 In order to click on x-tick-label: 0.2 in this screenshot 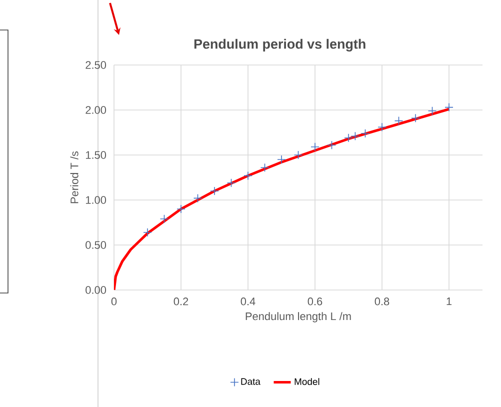, I will do `click(181, 302)`.